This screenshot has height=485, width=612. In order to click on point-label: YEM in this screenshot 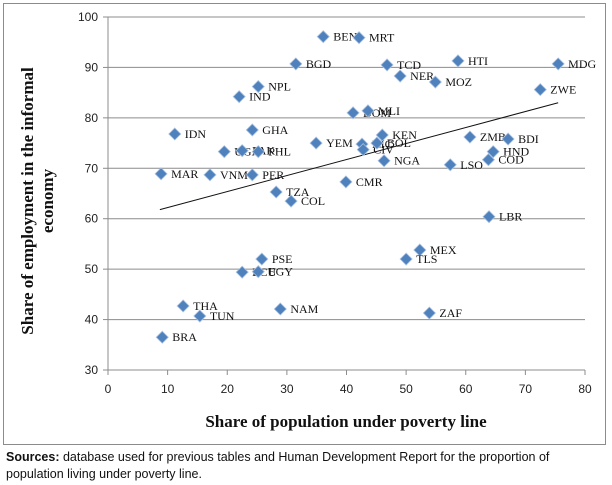, I will do `click(339, 143)`.